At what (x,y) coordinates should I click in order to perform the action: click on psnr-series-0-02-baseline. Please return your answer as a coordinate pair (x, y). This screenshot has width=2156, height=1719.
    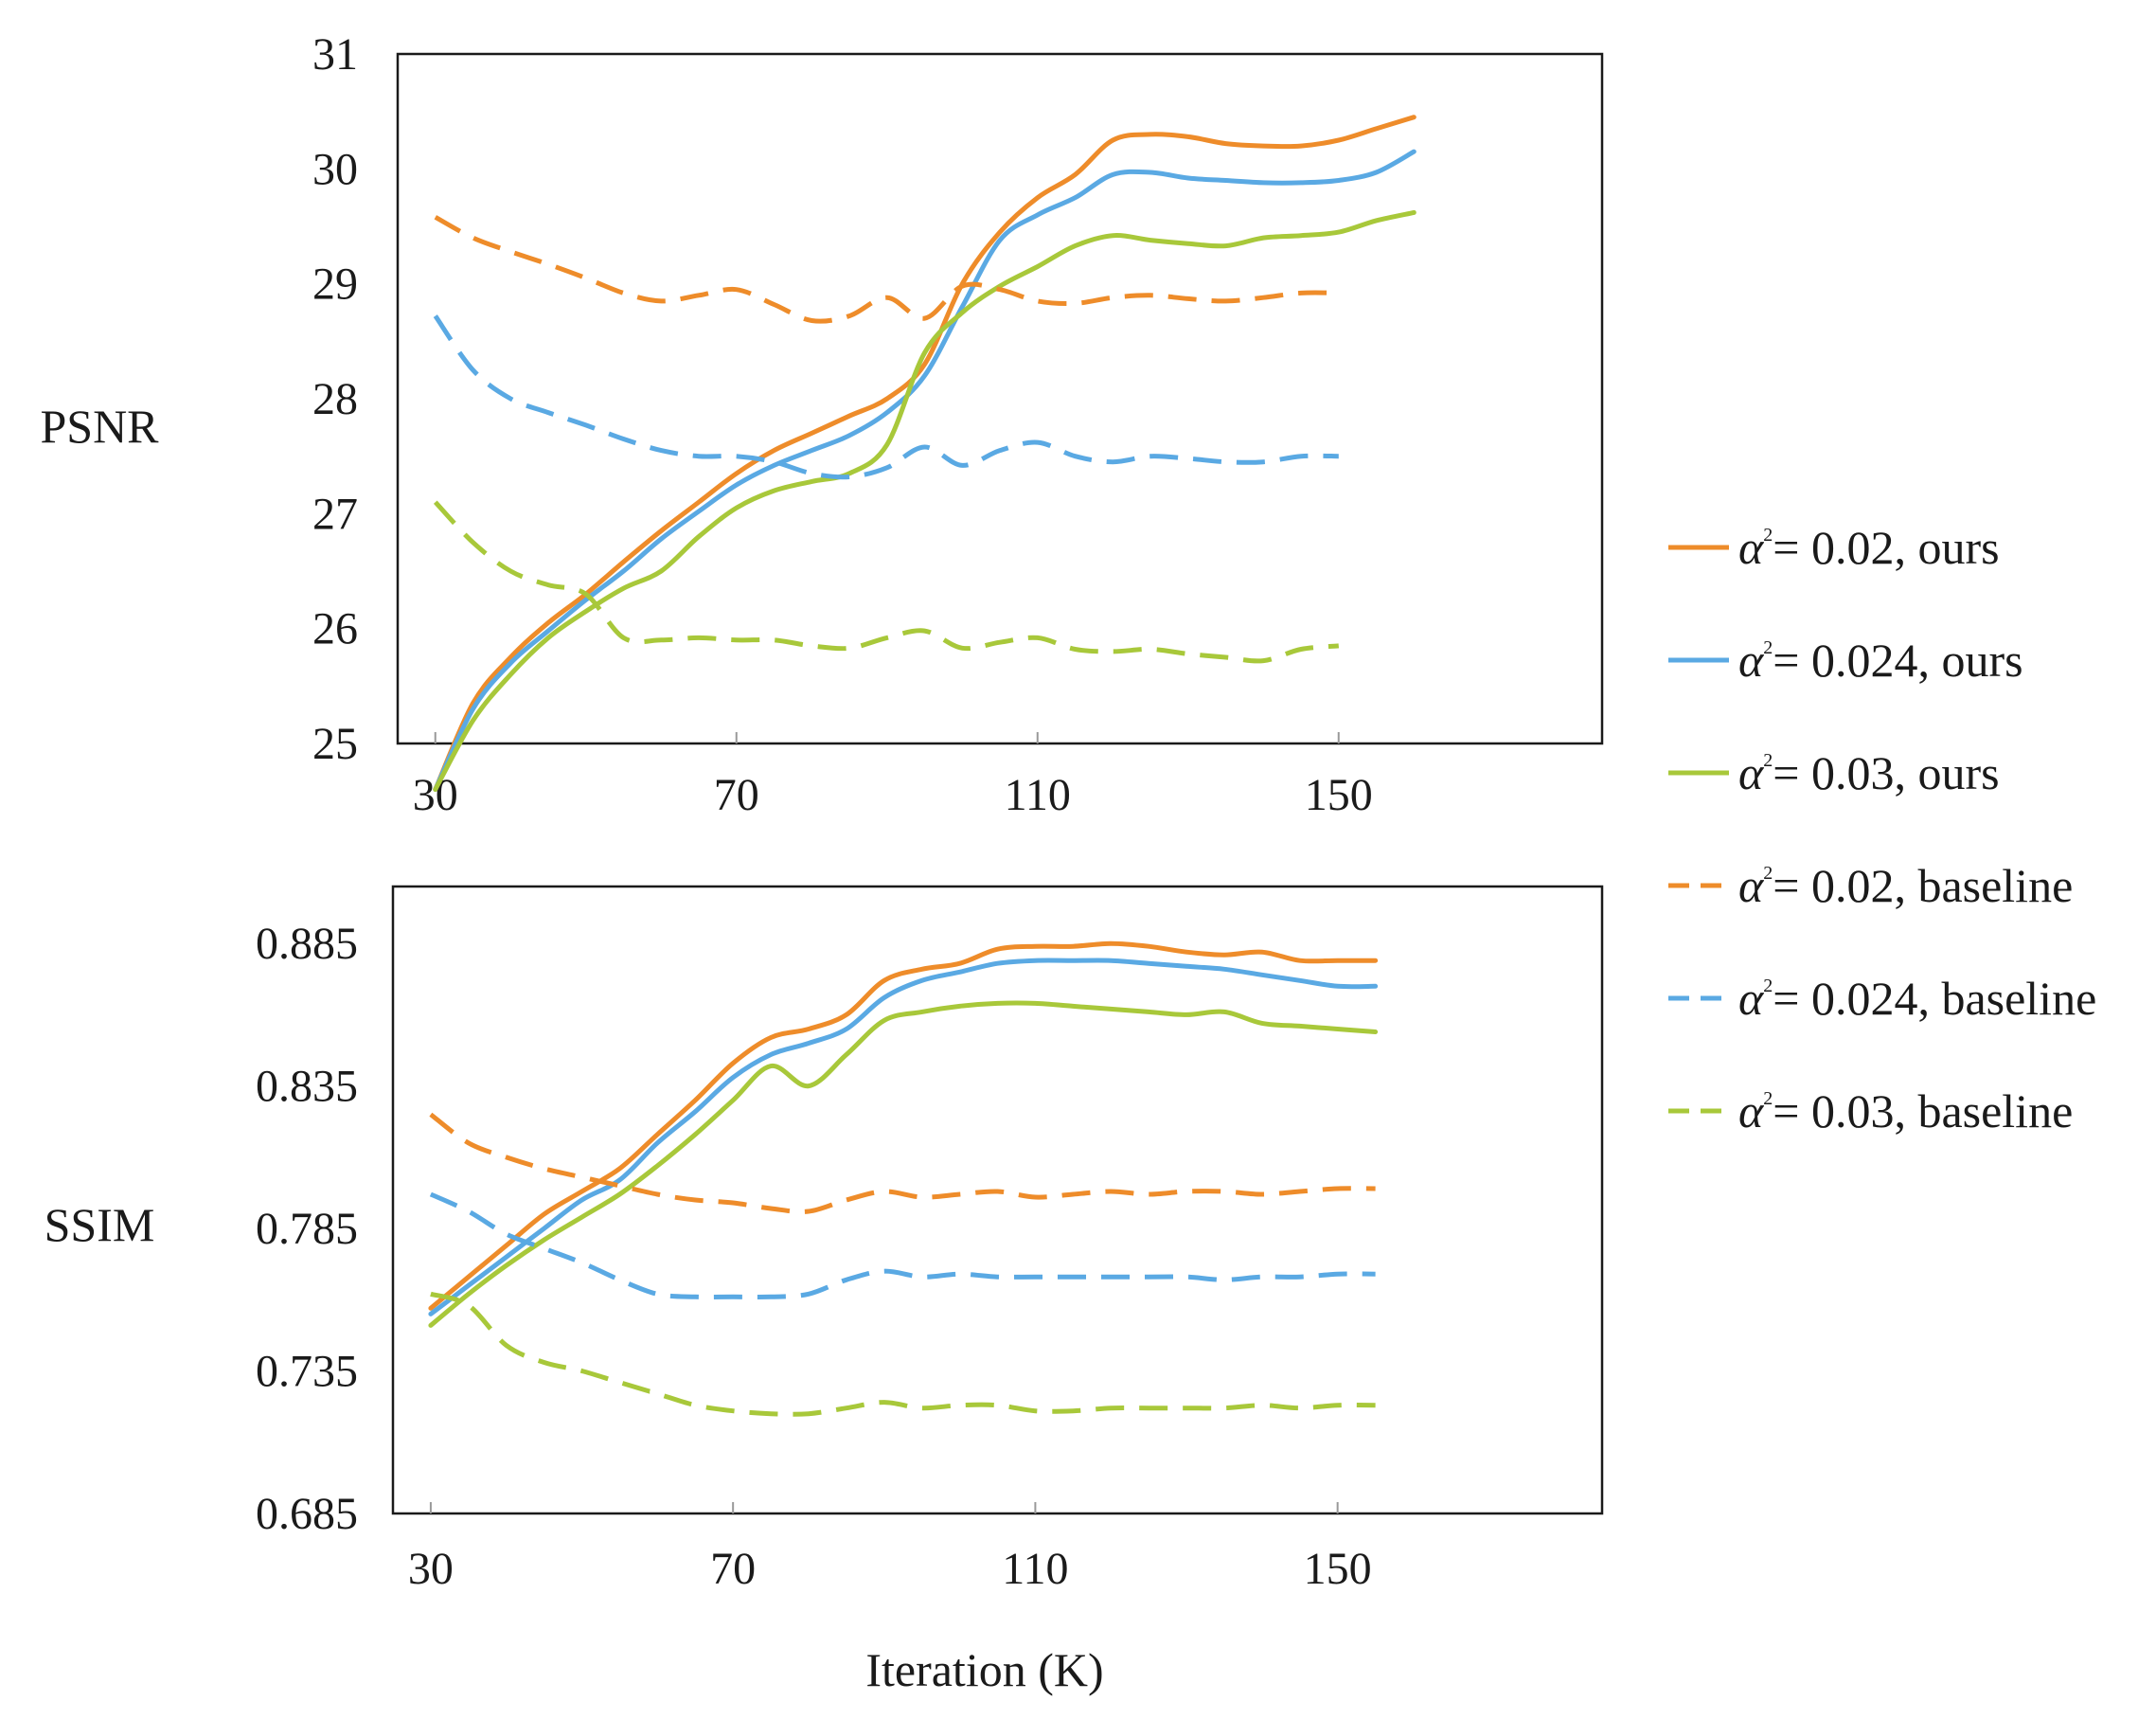
    Looking at the image, I should click on (886, 269).